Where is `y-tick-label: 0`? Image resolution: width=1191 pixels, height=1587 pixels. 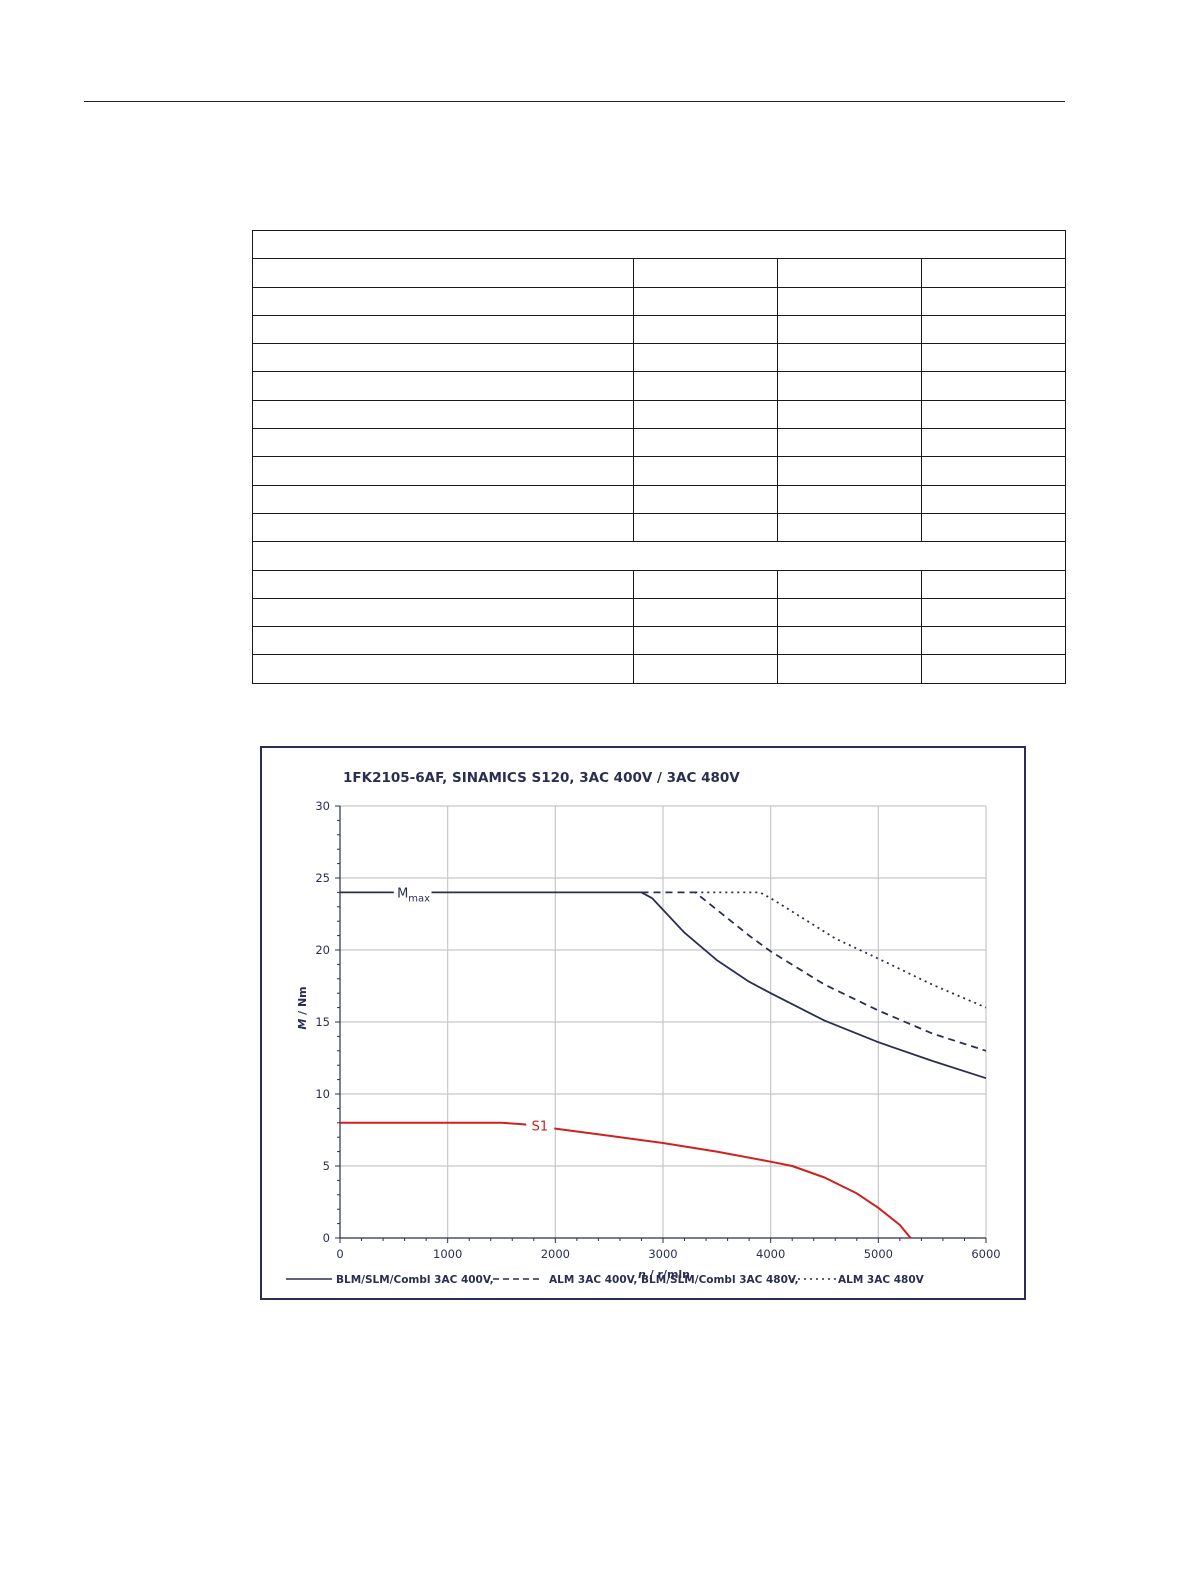 y-tick-label: 0 is located at coordinates (326, 1238).